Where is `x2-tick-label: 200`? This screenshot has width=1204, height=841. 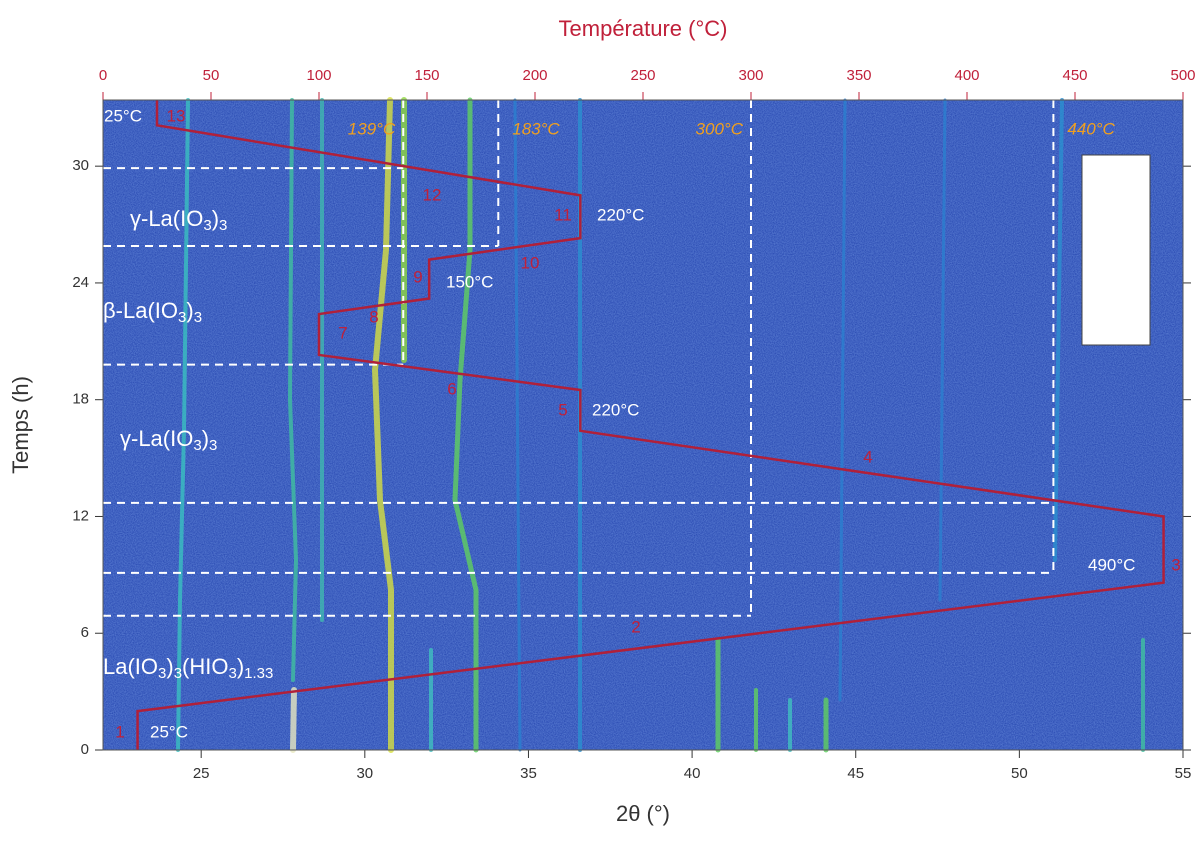 x2-tick-label: 200 is located at coordinates (534, 75).